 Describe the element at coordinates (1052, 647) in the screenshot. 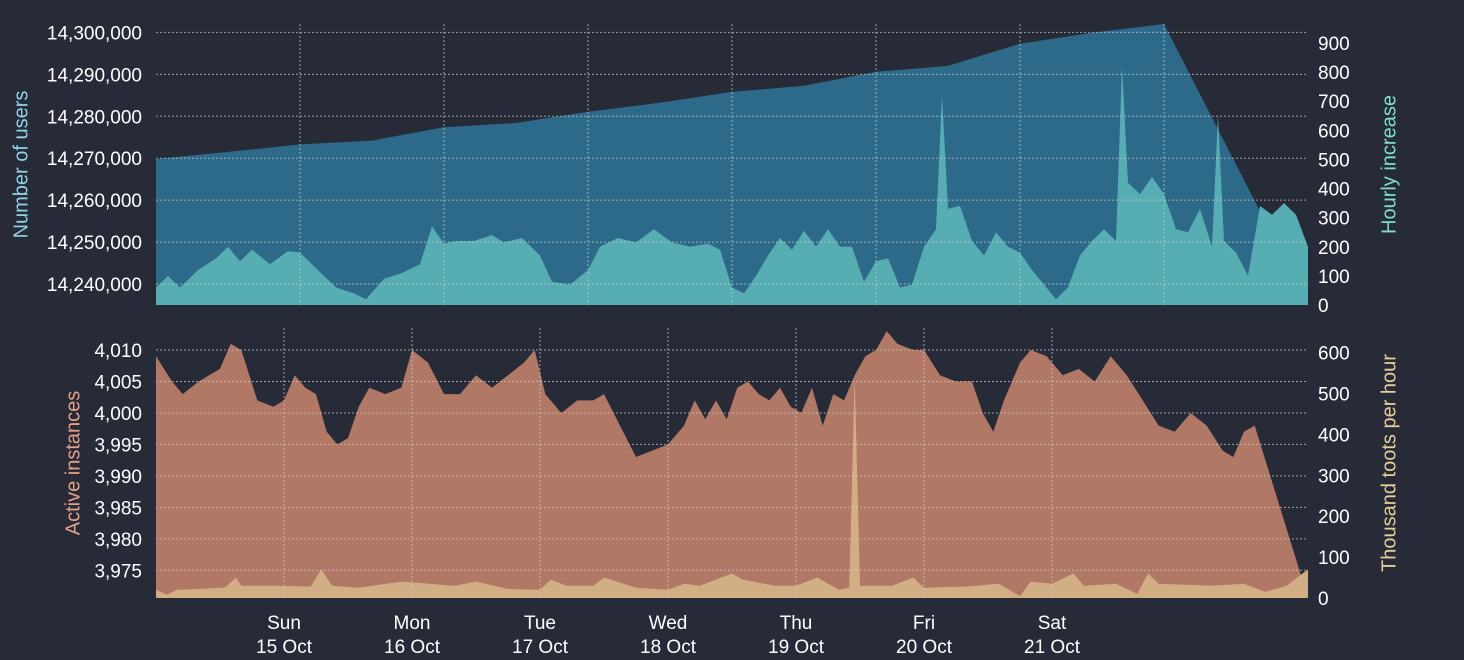

I see `x-tick-date: 21 Oct` at that location.